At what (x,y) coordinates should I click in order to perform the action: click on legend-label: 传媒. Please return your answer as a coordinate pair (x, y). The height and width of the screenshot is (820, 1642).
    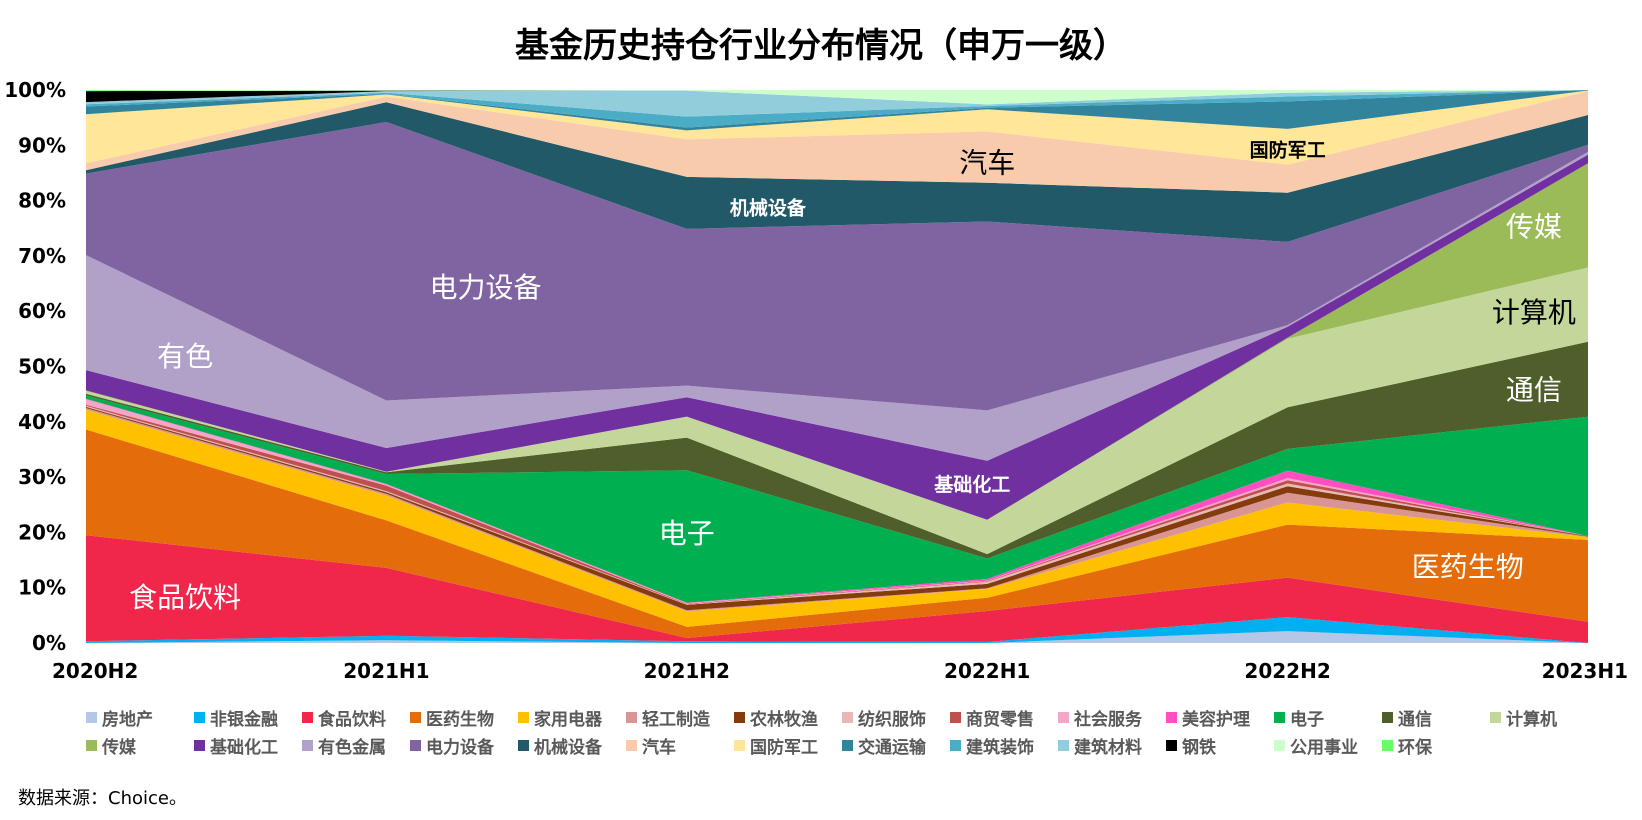
    Looking at the image, I should click on (119, 747).